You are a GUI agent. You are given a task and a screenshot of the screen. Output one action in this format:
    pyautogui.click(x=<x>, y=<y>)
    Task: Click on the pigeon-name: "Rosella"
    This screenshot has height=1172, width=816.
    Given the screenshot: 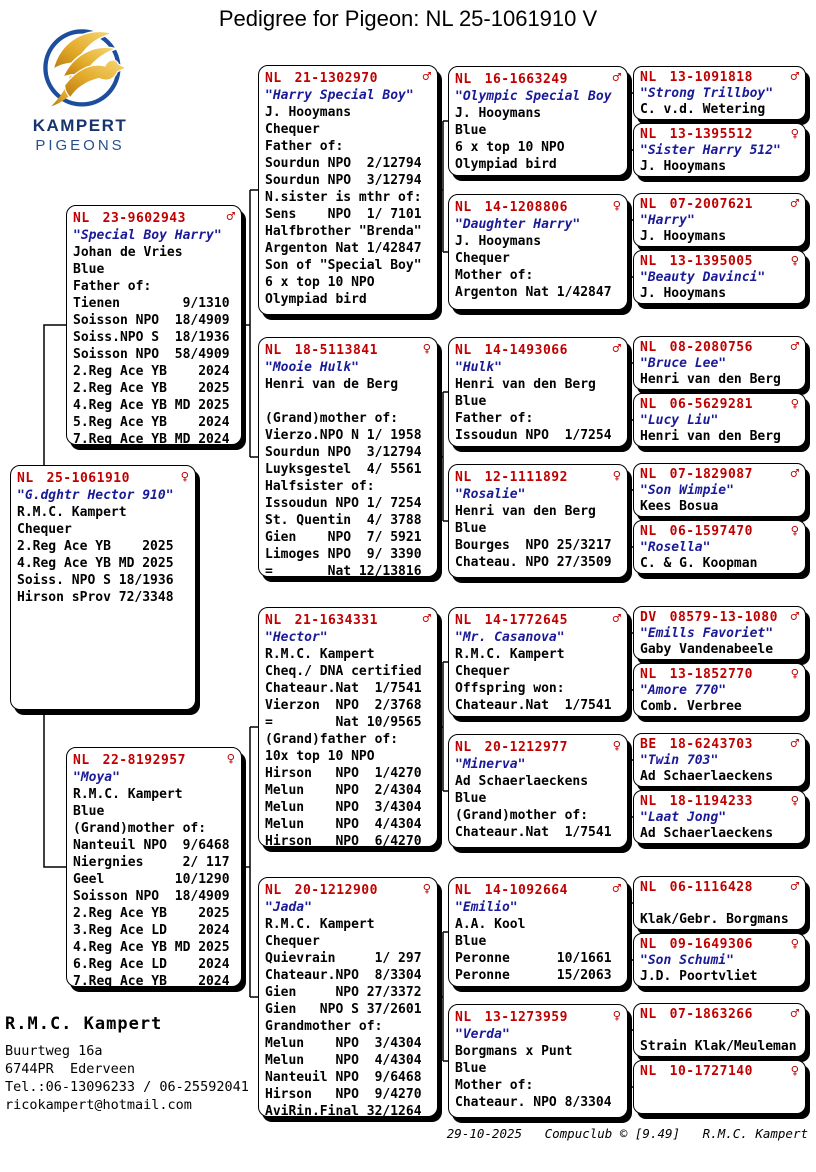 What is the action you would take?
    pyautogui.click(x=675, y=547)
    